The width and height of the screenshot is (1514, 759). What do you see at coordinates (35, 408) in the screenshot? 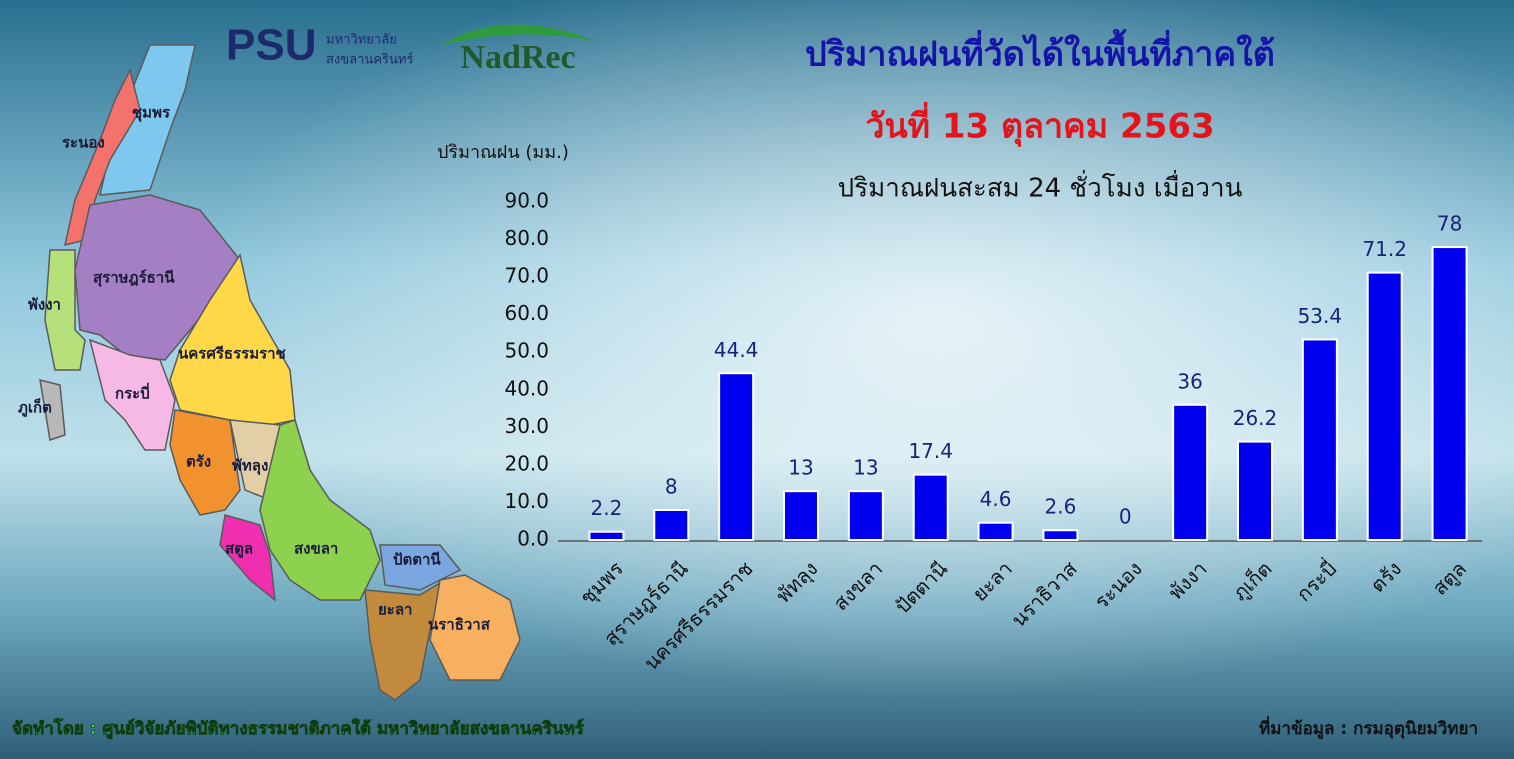
I see `map-label: ภูเก็ต` at bounding box center [35, 408].